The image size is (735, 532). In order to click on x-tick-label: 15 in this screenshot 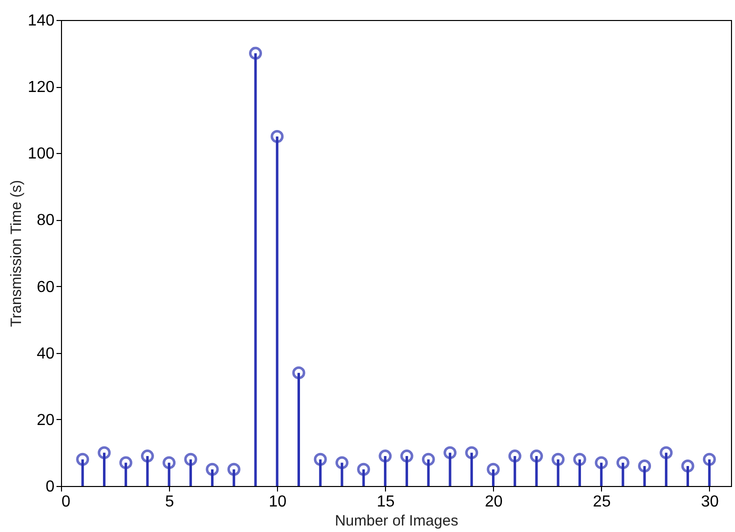, I will do `click(385, 502)`.